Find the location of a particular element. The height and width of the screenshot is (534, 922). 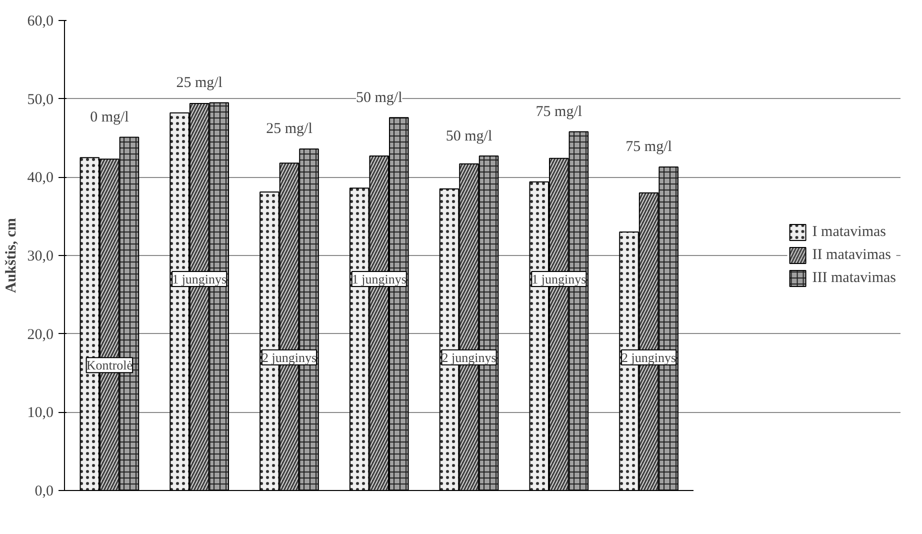

y-axis-title: Aukštis, cm is located at coordinates (11, 255).